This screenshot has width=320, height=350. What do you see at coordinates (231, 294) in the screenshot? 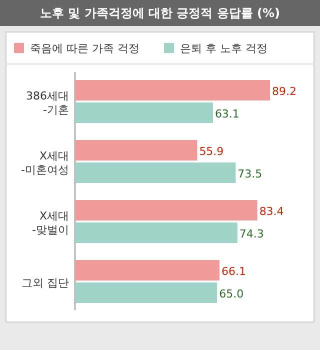
I see `data-label: 65.0` at bounding box center [231, 294].